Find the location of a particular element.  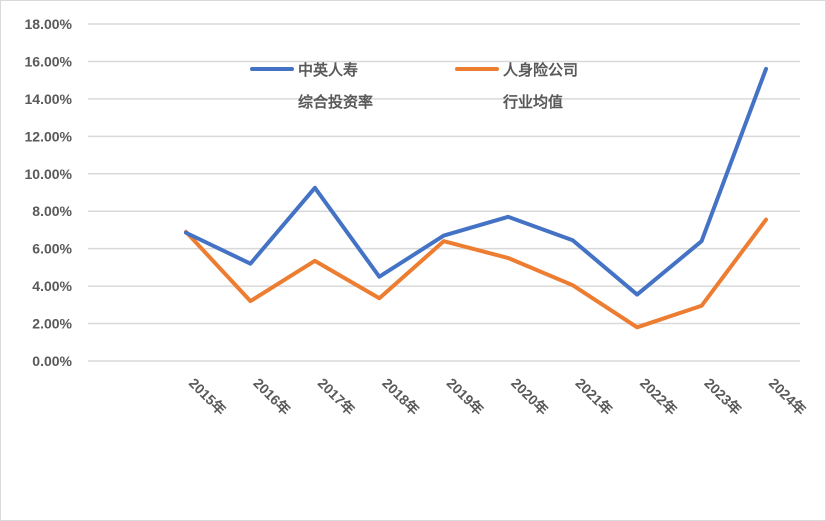

legend-label: 中英人寿 is located at coordinates (328, 70).